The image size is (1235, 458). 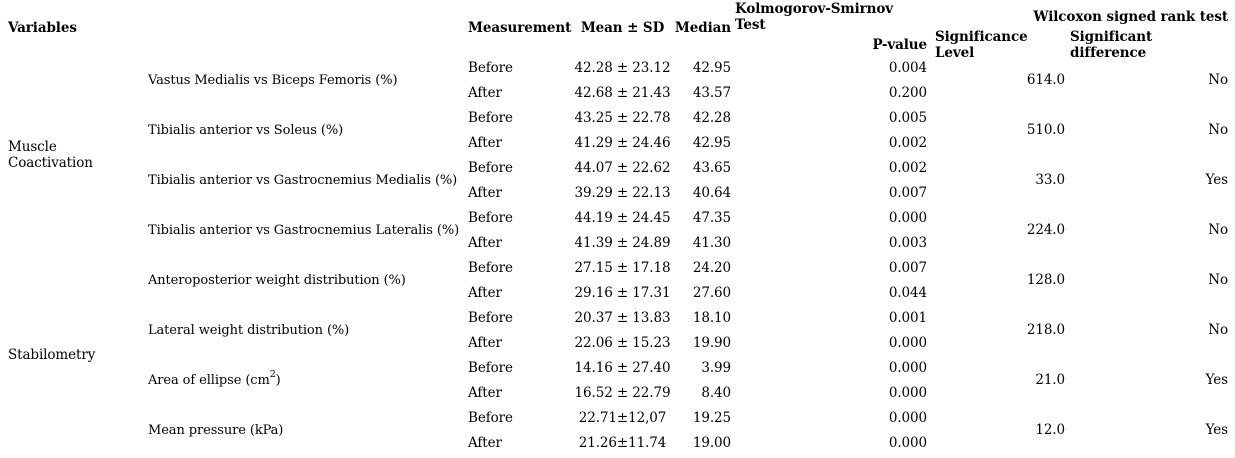 I want to click on group-label-stabilometry: Stabilometry, so click(x=52, y=355).